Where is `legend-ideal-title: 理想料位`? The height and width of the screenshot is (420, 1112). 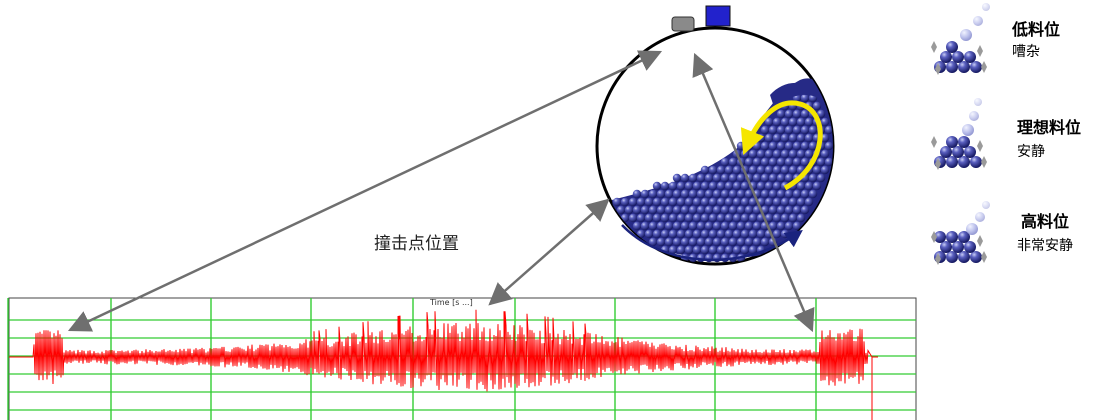 legend-ideal-title: 理想料位 is located at coordinates (1049, 127).